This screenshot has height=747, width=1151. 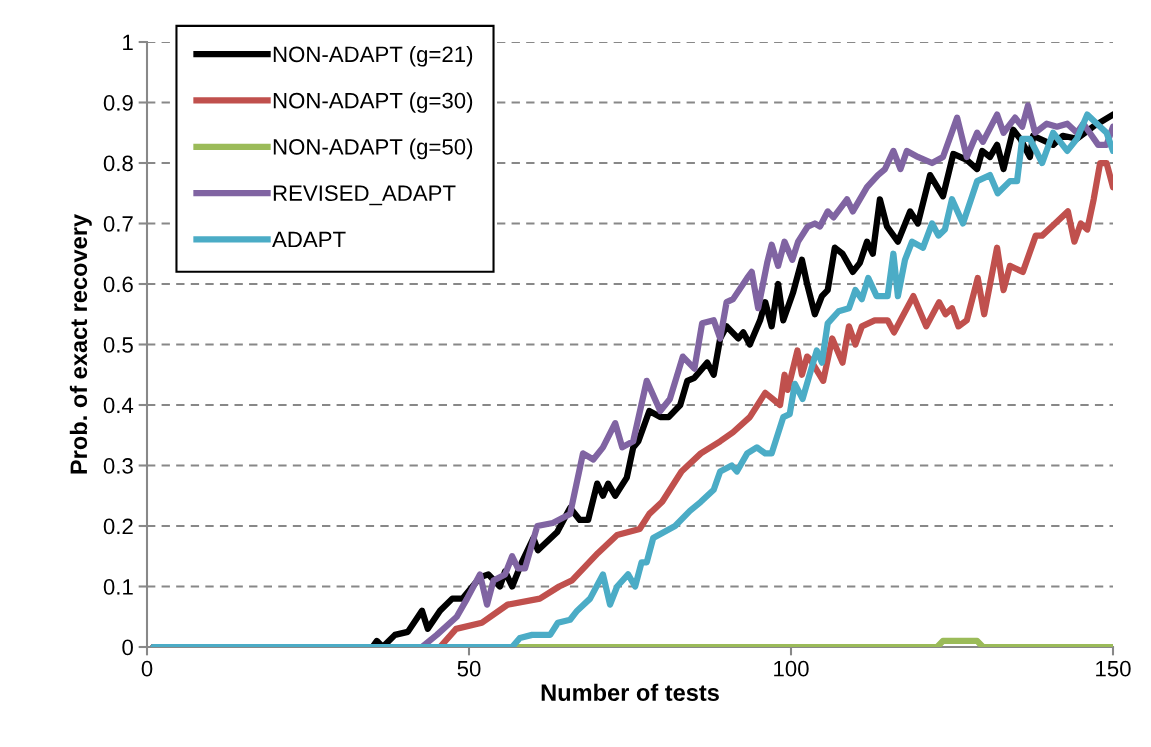 What do you see at coordinates (309, 239) in the screenshot?
I see `legend-label: ADAPT` at bounding box center [309, 239].